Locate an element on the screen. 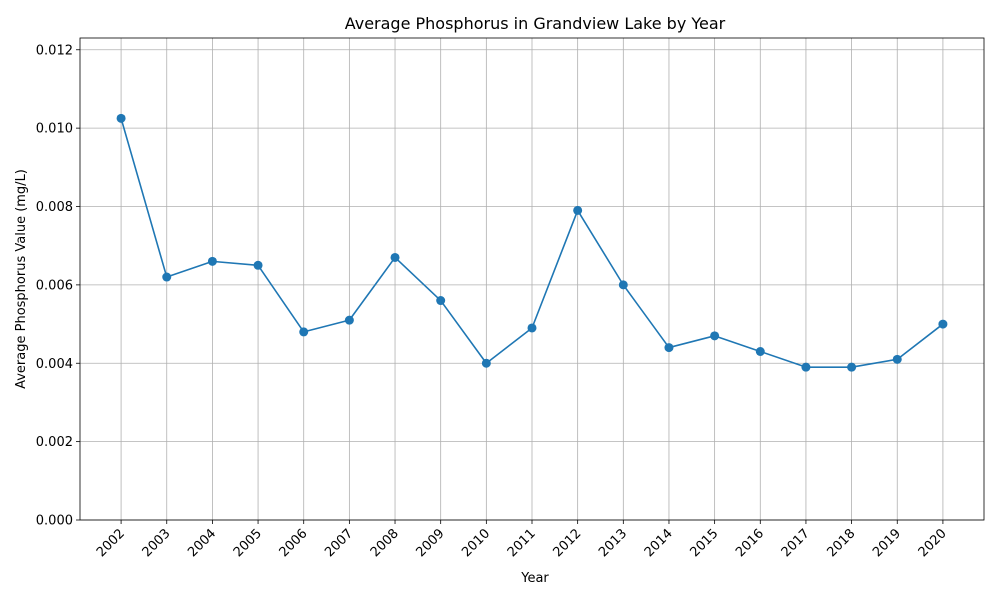  y-tick-label: 0.012 is located at coordinates (54, 50).